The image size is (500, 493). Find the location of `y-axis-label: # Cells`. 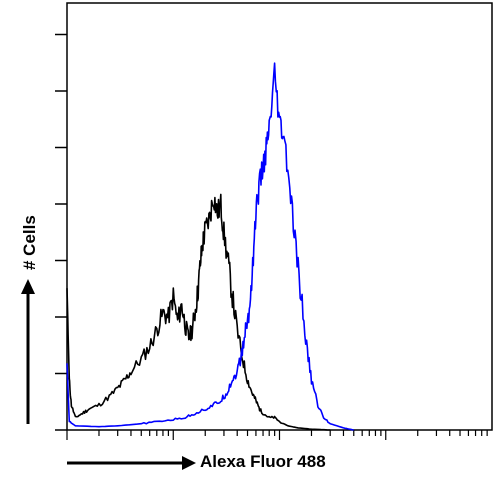

y-axis-label: # Cells is located at coordinates (29, 242).